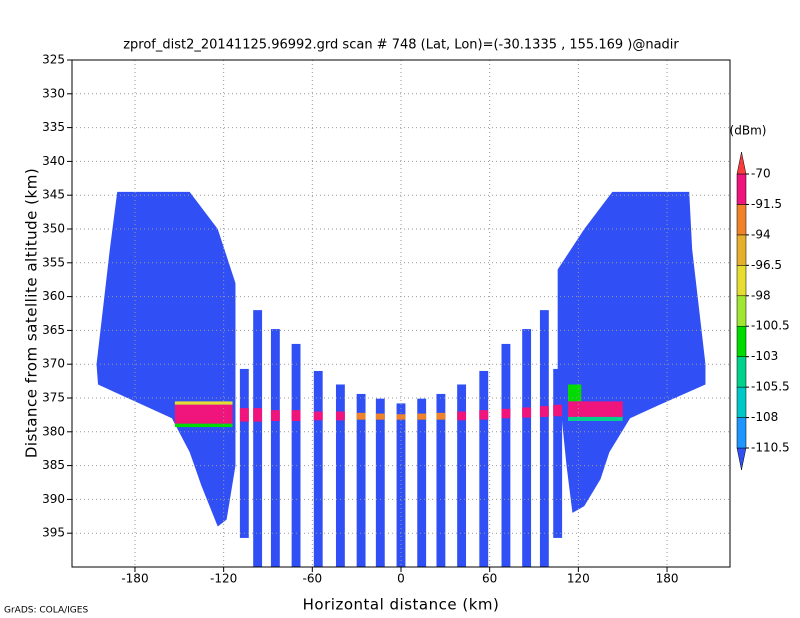 Image resolution: width=800 pixels, height=618 pixels. What do you see at coordinates (53, 364) in the screenshot?
I see `y-tick-label: 370` at bounding box center [53, 364].